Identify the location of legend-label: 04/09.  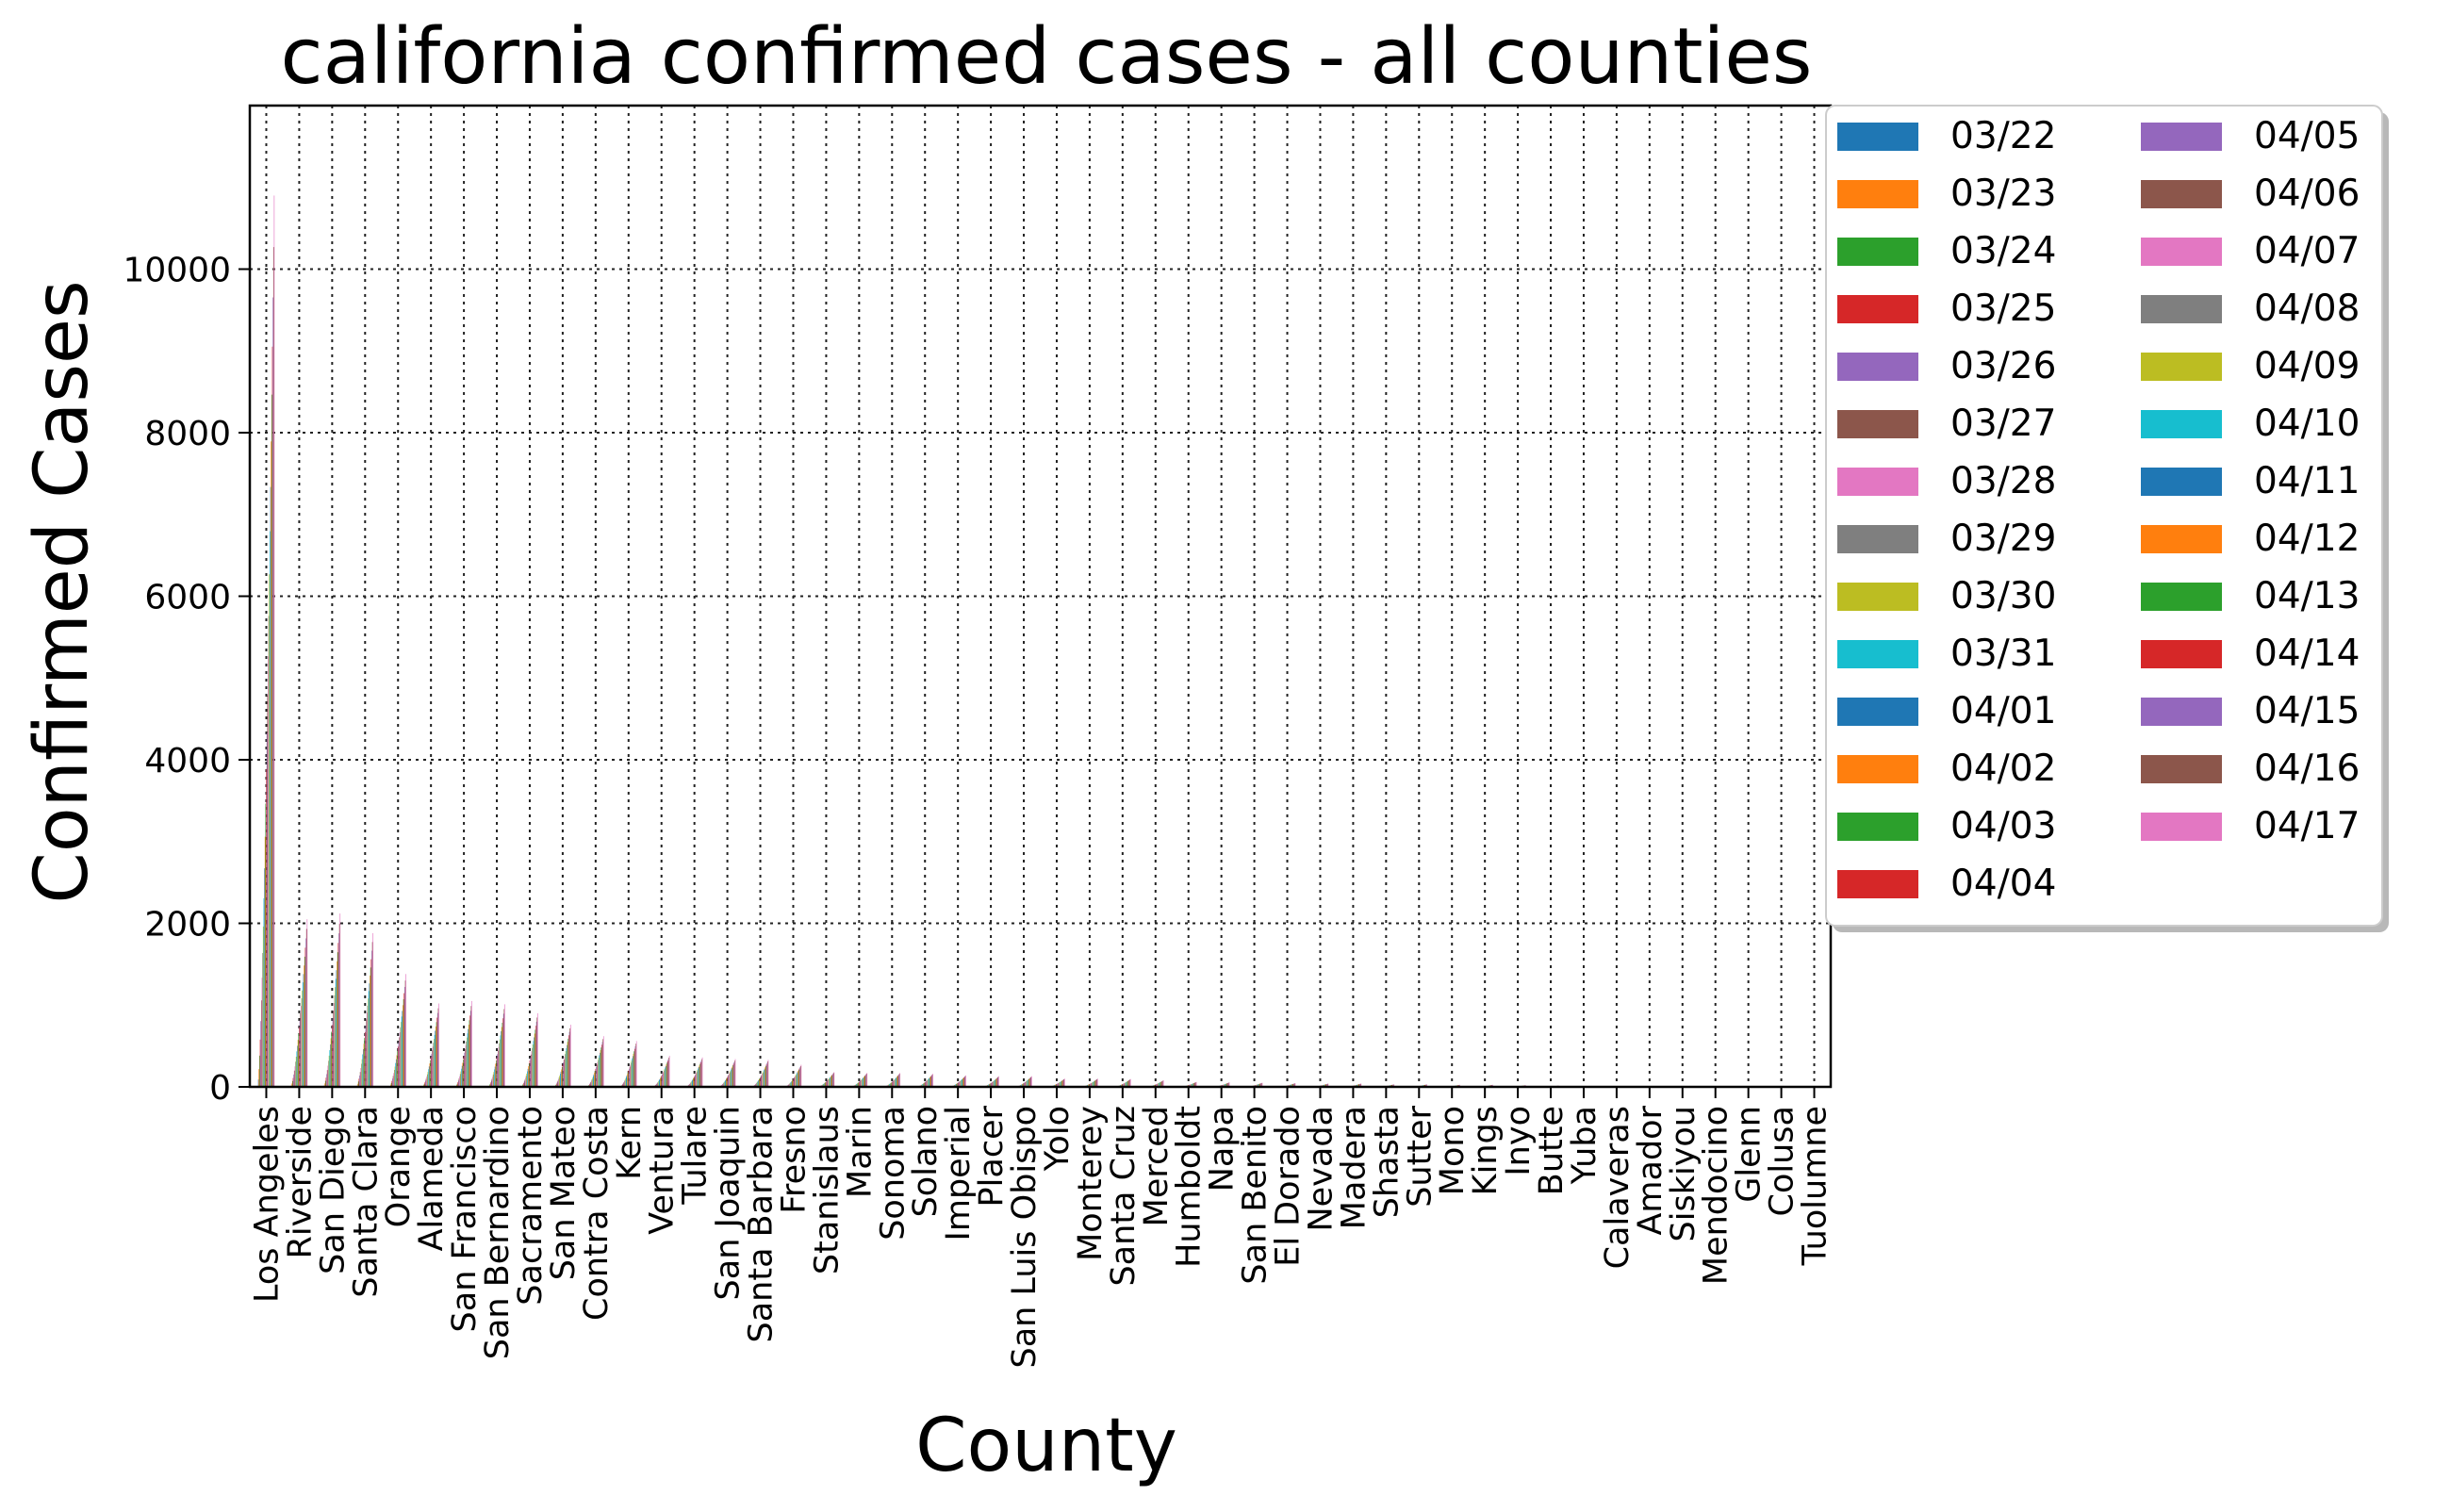
(2307, 366).